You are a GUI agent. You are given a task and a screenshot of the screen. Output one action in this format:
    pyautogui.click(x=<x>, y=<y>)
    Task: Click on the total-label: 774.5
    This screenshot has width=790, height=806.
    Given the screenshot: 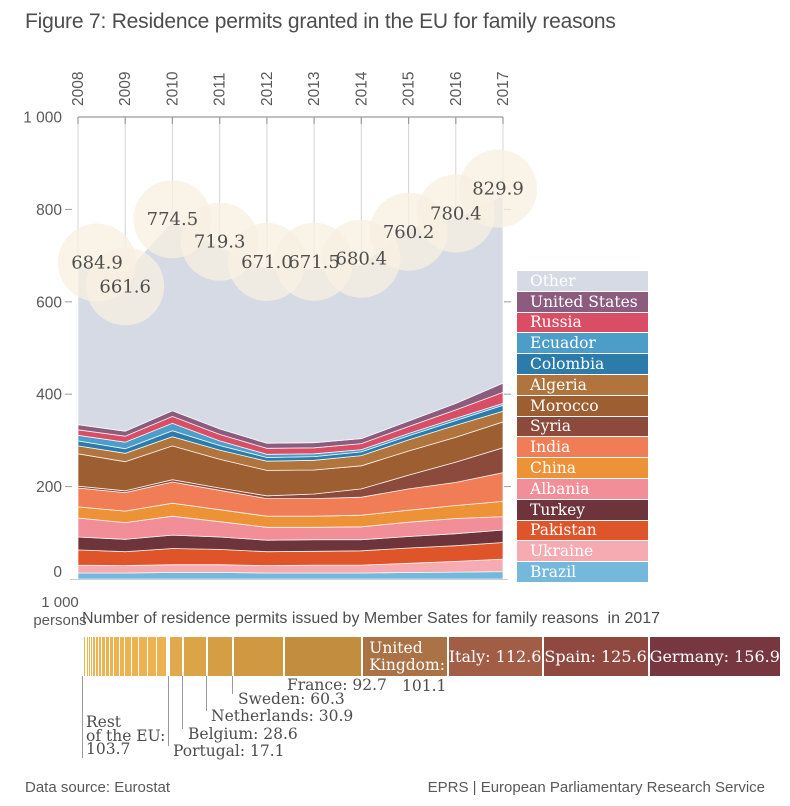 What is the action you would take?
    pyautogui.click(x=173, y=219)
    